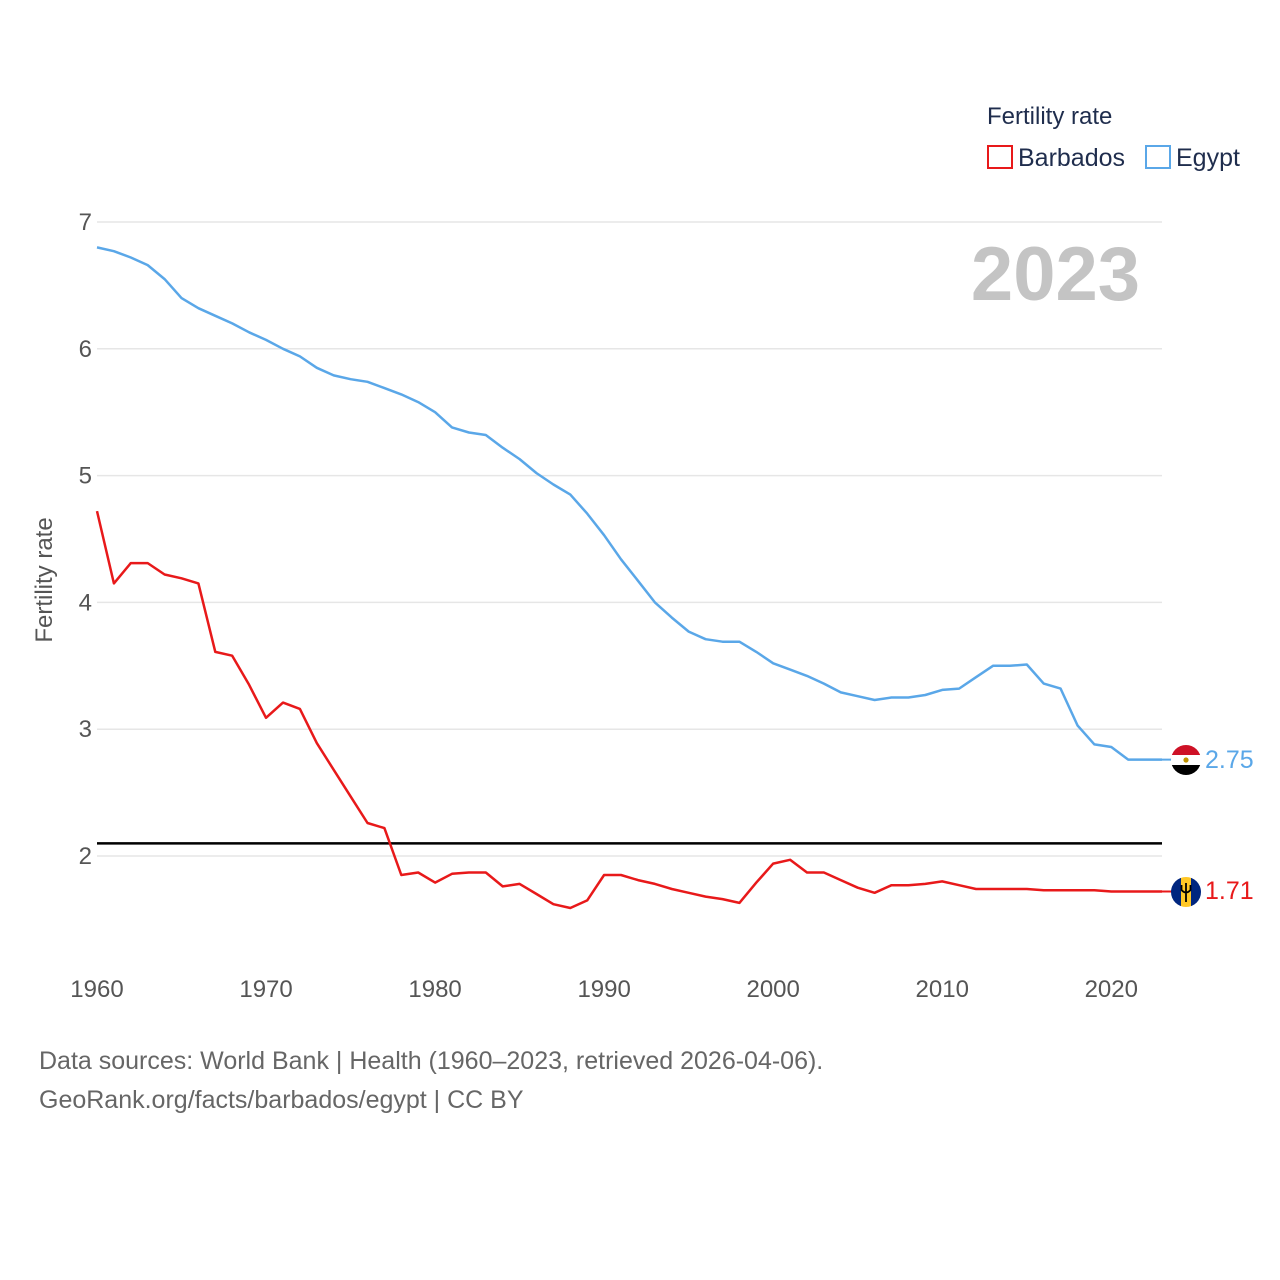 The height and width of the screenshot is (1280, 1280). I want to click on credit-link: GeoRank.org/facts/barbados/egypt | CC BY, so click(281, 1100).